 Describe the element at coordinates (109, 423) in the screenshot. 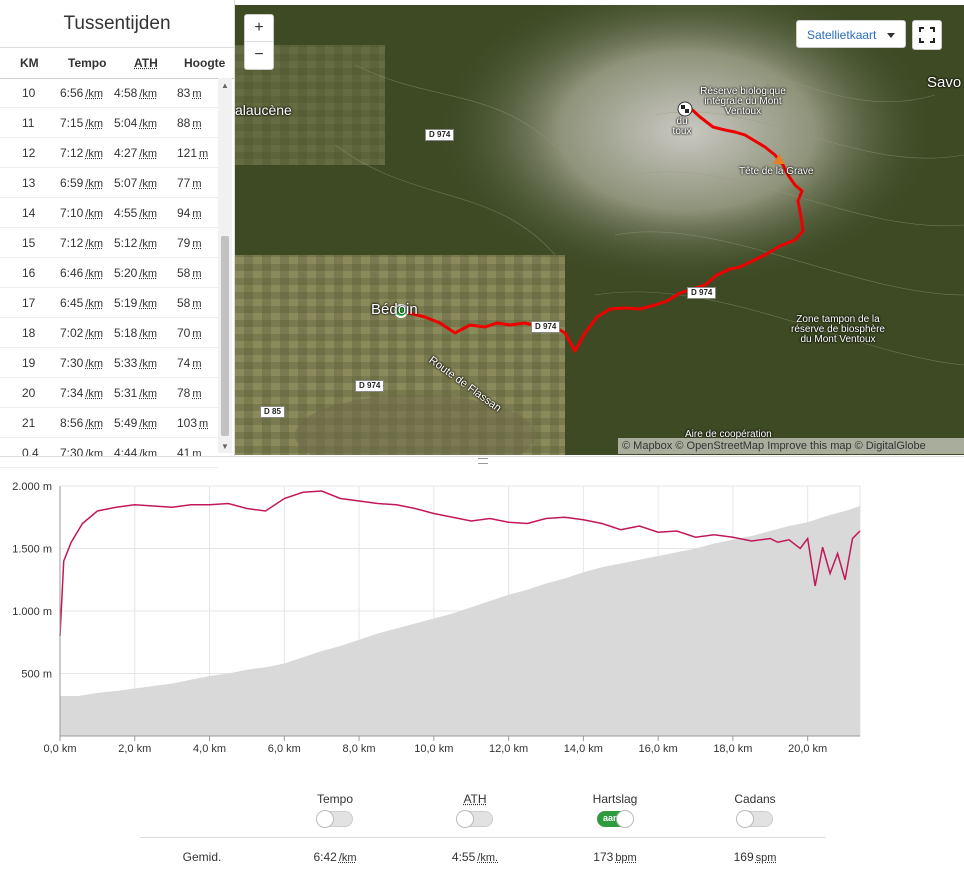

I see `split-row: 21 8:56/km 5:49/km 103 m` at that location.